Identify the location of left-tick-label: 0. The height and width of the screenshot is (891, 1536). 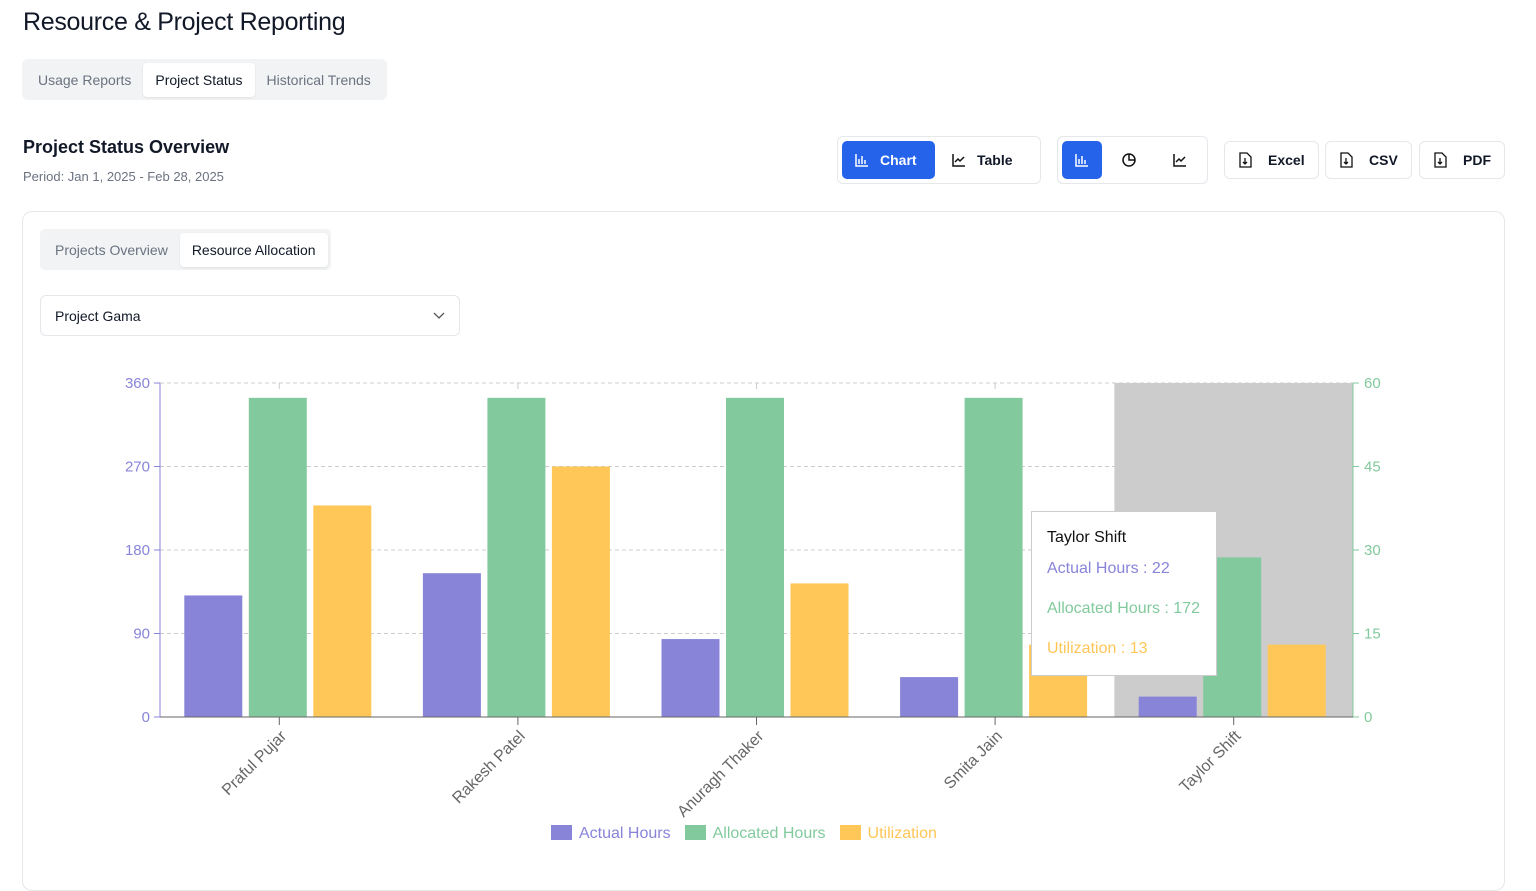
(146, 717).